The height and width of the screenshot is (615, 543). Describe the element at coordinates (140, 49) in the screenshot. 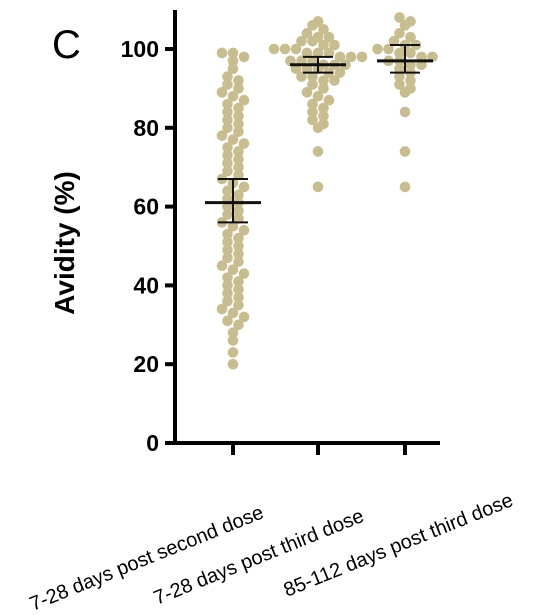

I see `y-tick-label-100: 100` at that location.